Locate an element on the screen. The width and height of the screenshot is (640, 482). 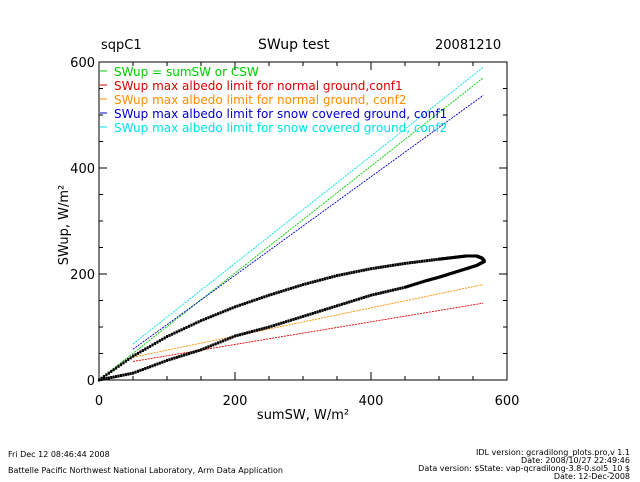
date-label: 20081210 is located at coordinates (468, 45).